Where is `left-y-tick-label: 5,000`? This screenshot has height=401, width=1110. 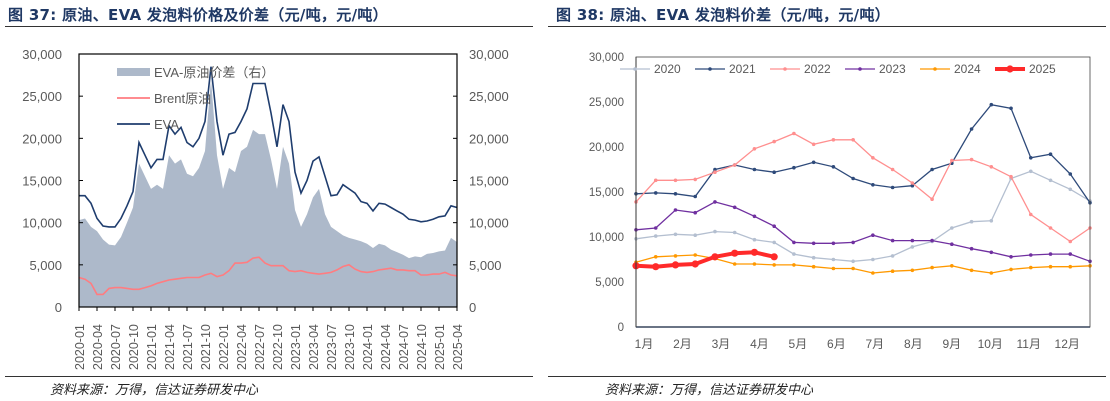
left-y-tick-label: 5,000 is located at coordinates (45, 265).